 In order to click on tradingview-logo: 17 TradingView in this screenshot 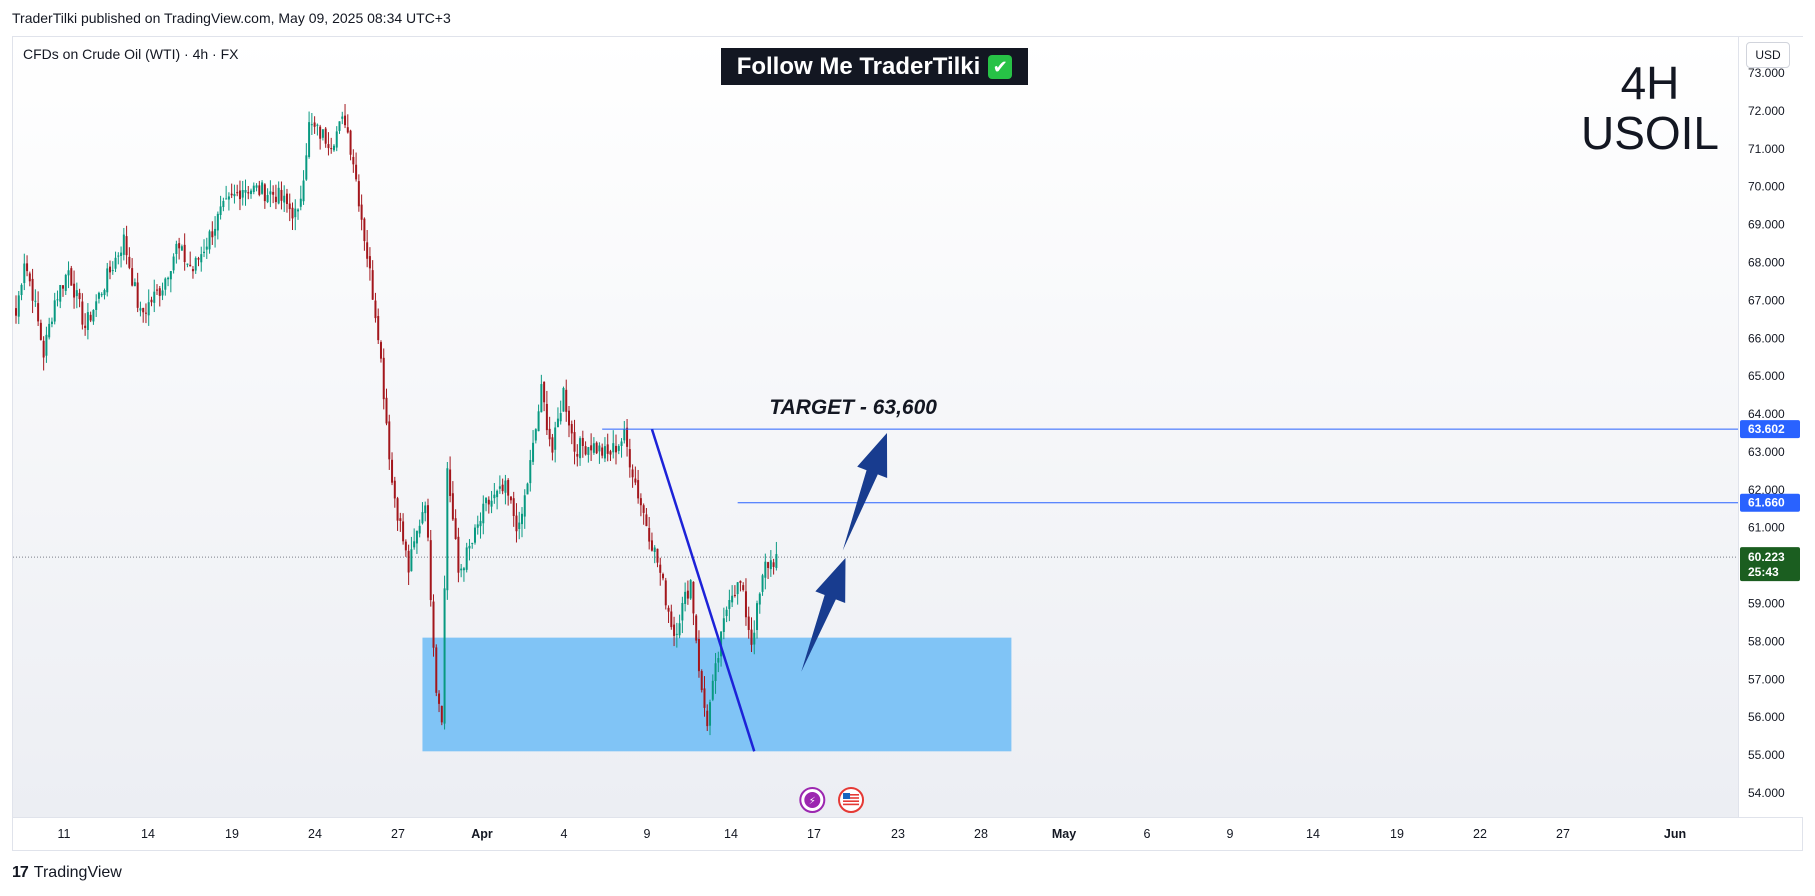, I will do `click(67, 873)`.